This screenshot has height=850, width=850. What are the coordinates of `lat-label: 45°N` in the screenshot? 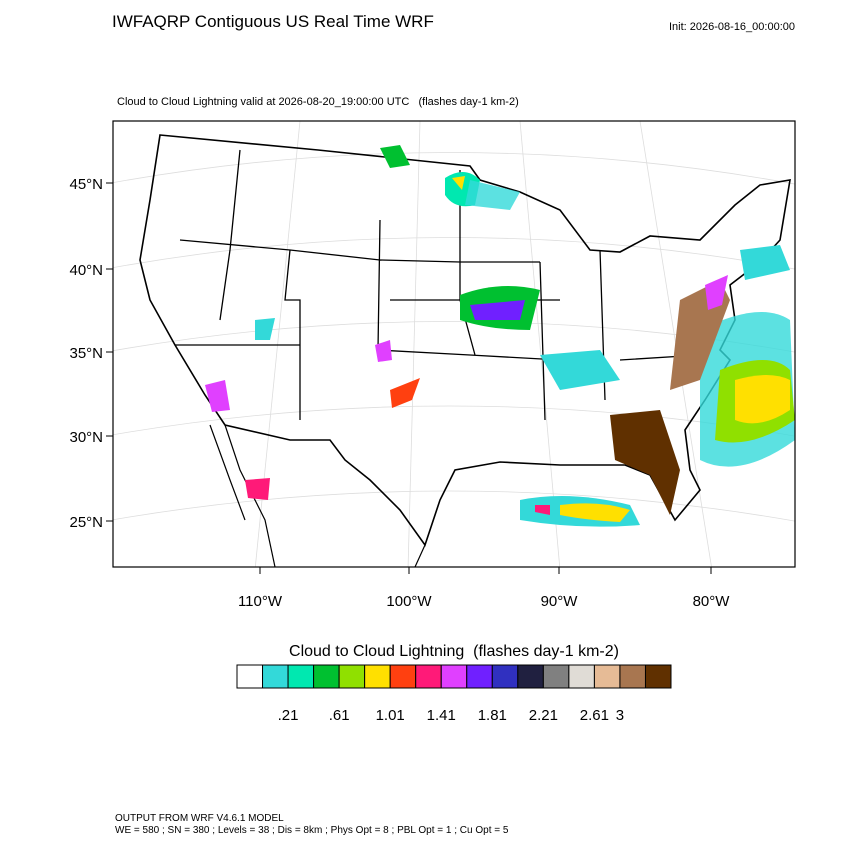 It's located at (86, 184).